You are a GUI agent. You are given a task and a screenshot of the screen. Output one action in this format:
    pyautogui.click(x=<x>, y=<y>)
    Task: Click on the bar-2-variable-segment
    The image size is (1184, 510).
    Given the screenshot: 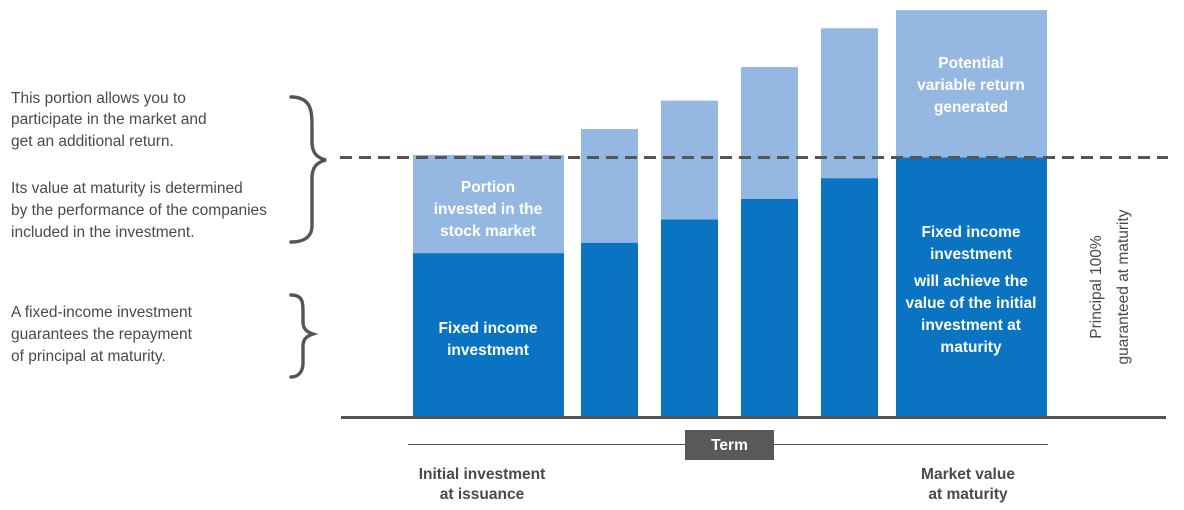 What is the action you would take?
    pyautogui.click(x=609, y=186)
    